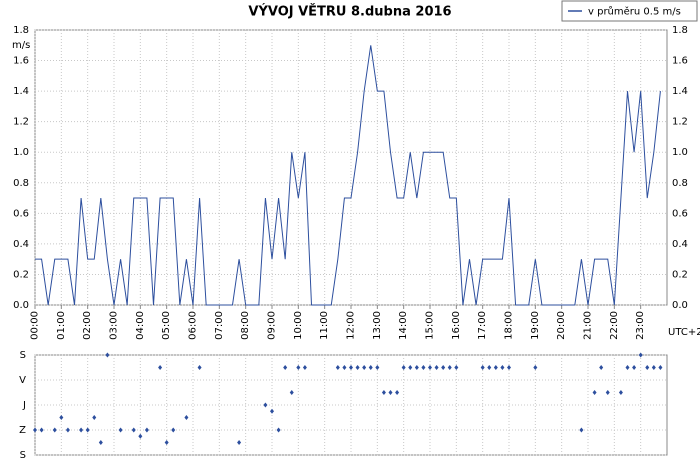 Image resolution: width=700 pixels, height=460 pixels. I want to click on y-tick-label-right: 0.8, so click(680, 183).